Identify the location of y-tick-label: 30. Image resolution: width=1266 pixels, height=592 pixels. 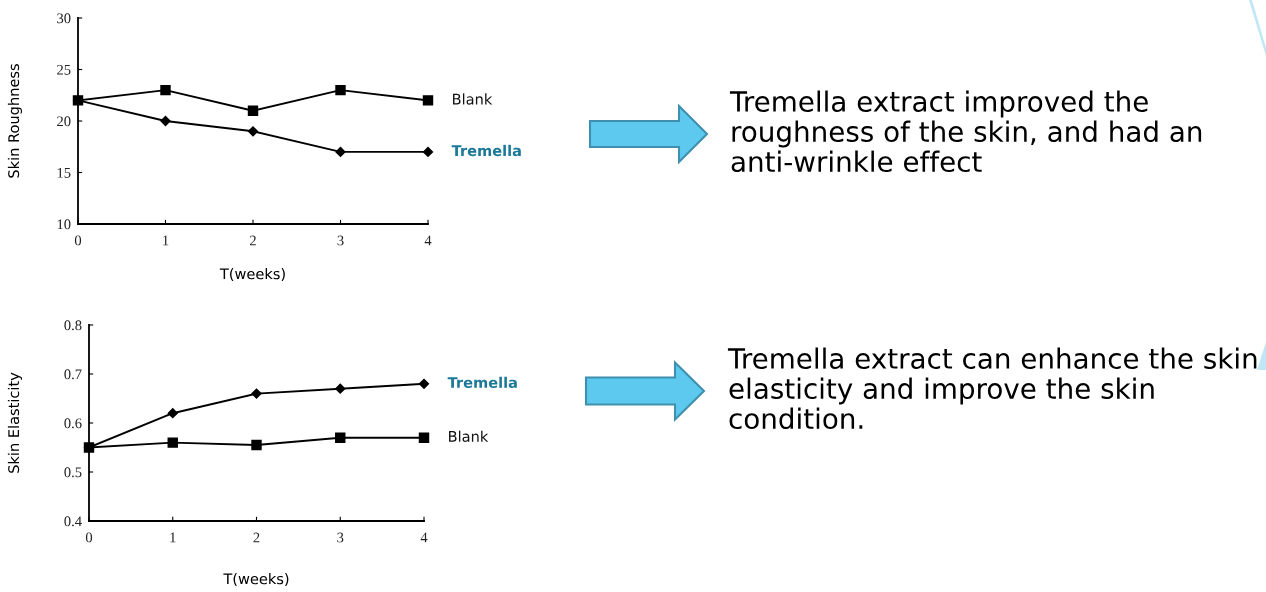
(64, 18).